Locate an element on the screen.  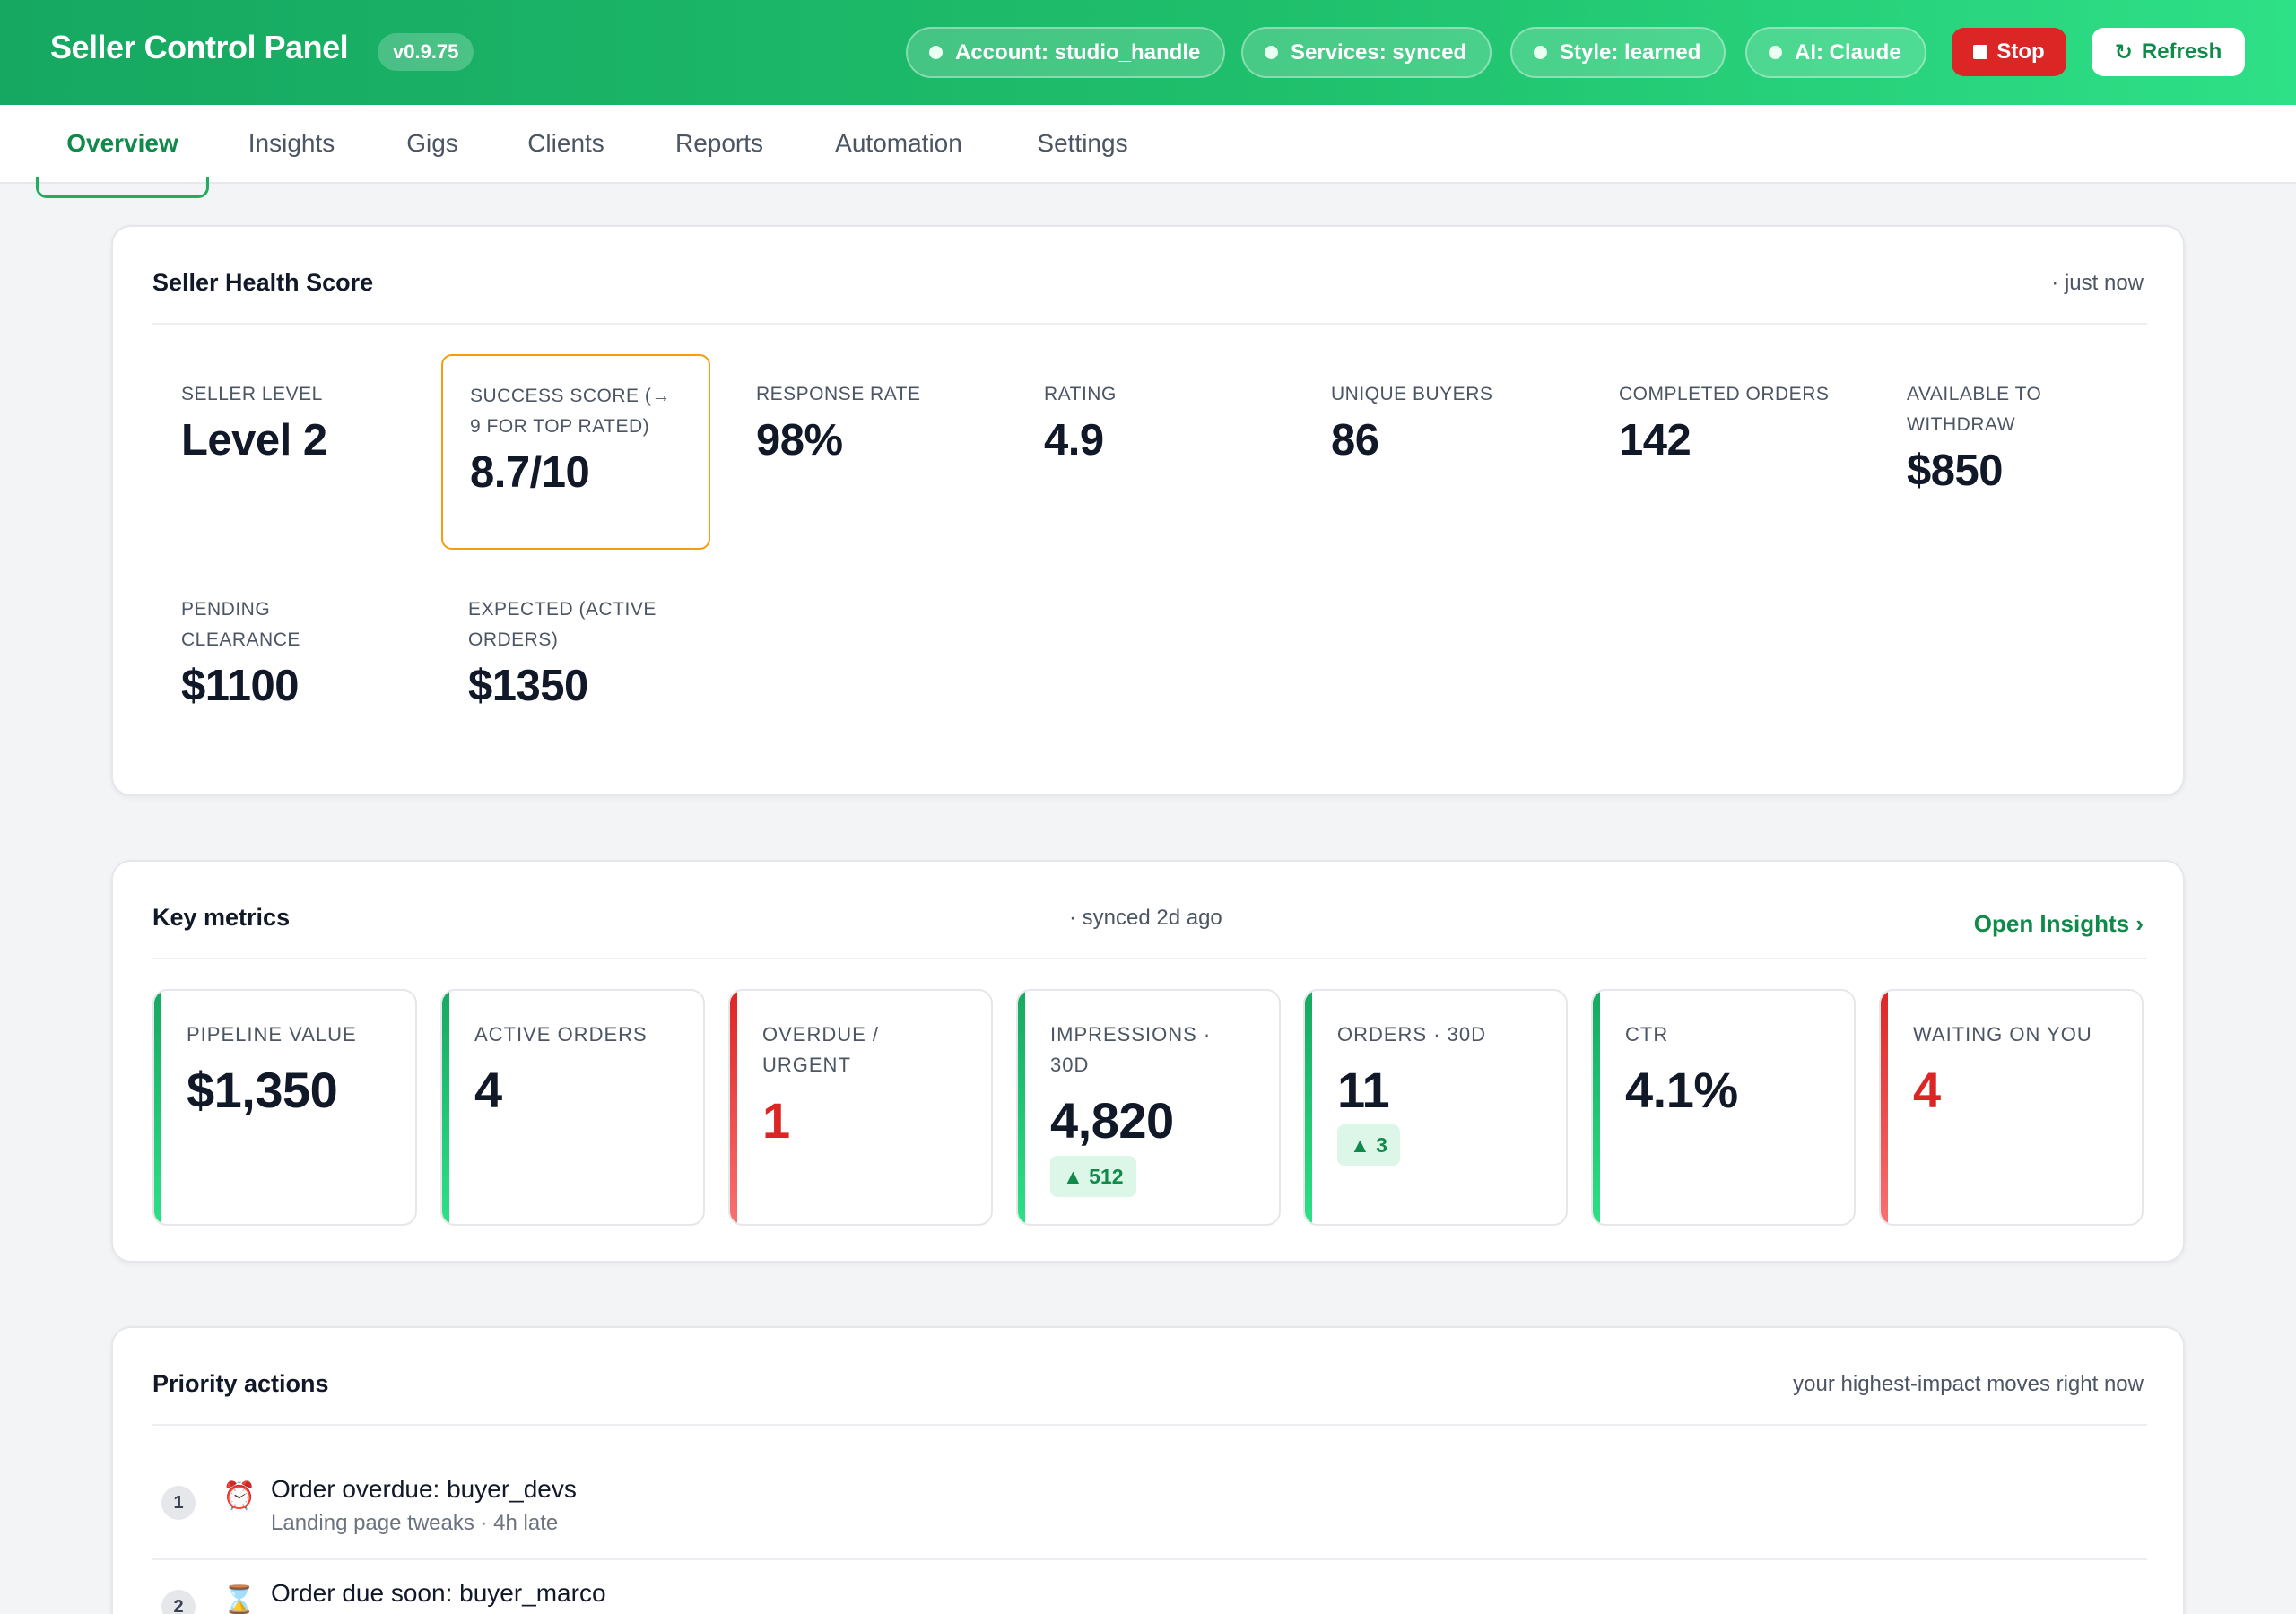
stop-icon is located at coordinates (1980, 52).